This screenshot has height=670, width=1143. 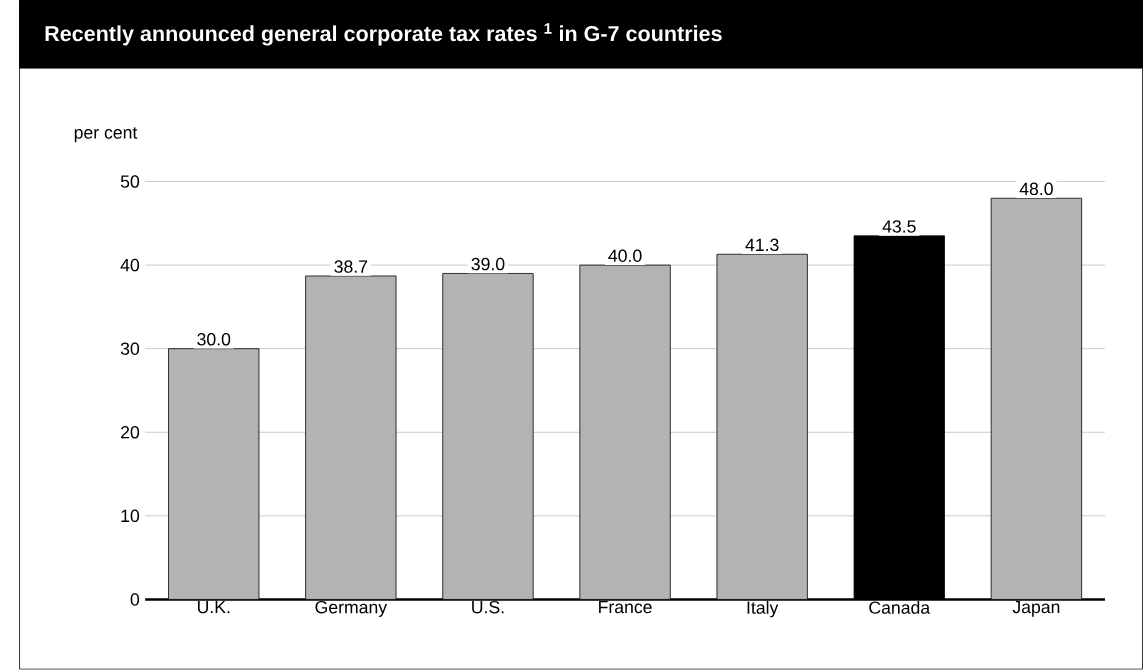 I want to click on data-label: 30.0, so click(x=214, y=339).